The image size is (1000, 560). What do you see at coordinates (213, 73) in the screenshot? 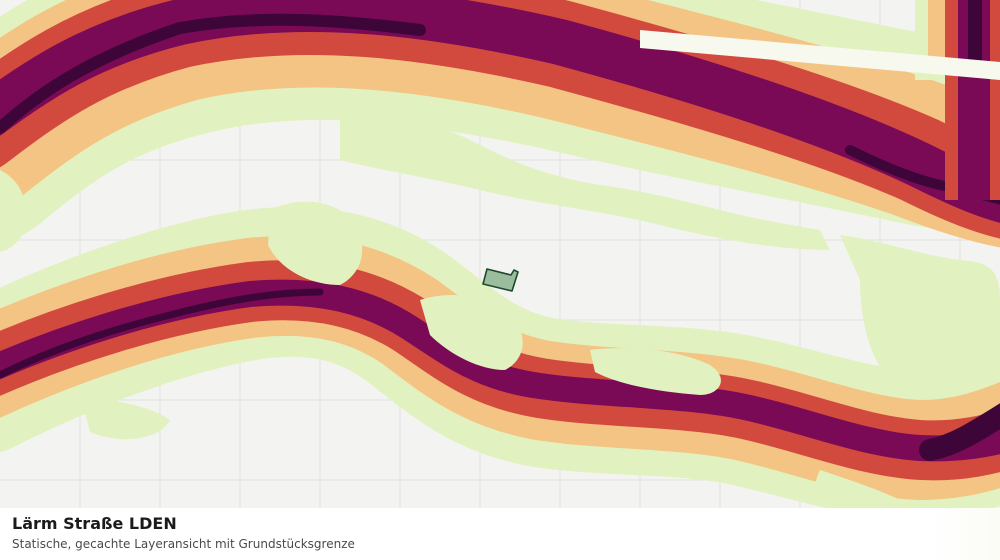
I see `north-band-darkest` at bounding box center [213, 73].